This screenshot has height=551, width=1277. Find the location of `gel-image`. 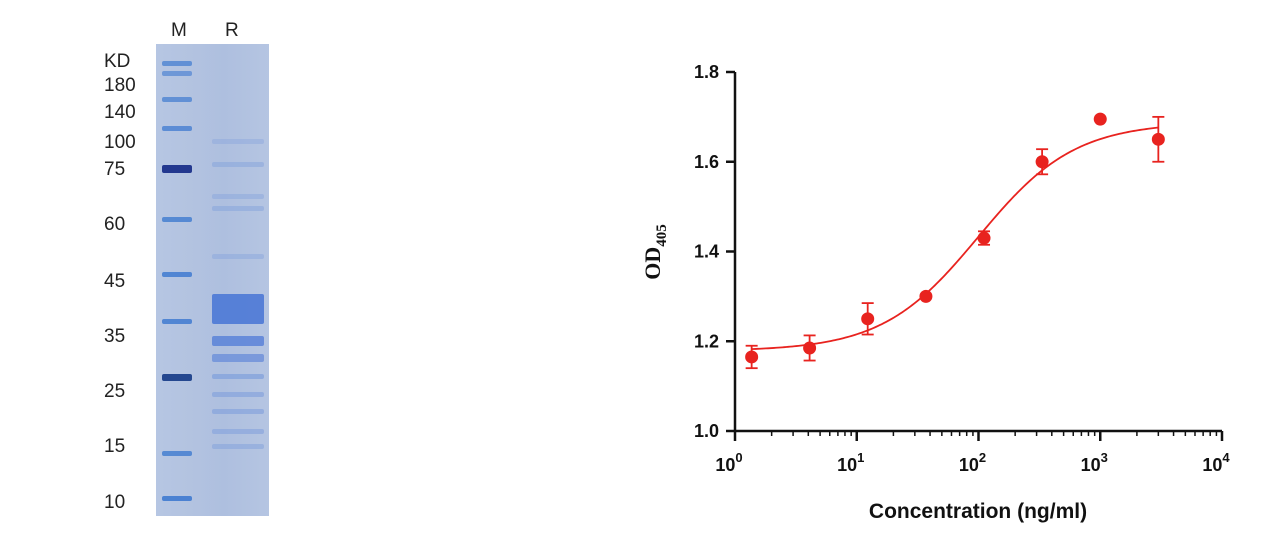

gel-image is located at coordinates (212, 280).